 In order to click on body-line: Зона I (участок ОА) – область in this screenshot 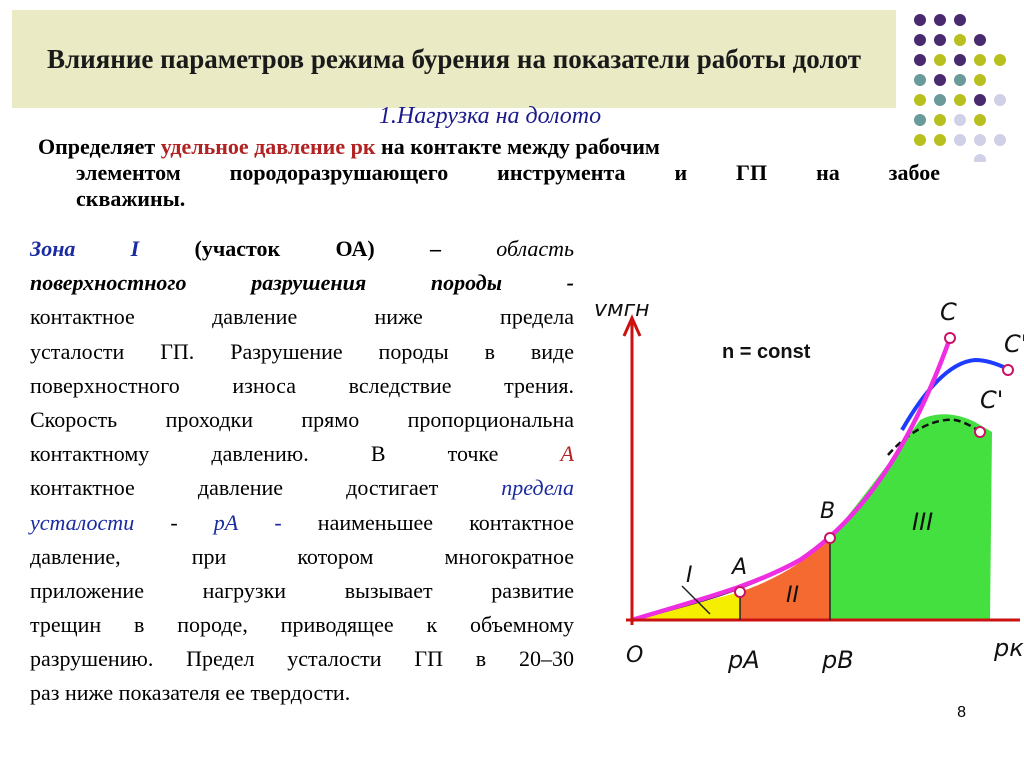, I will do `click(302, 248)`.